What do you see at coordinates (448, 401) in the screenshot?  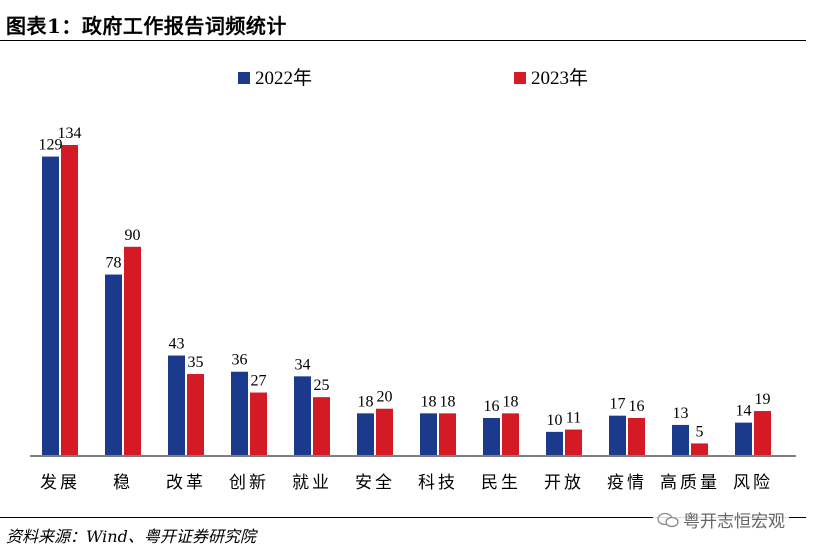 I see `value-label-2023-6: 18` at bounding box center [448, 401].